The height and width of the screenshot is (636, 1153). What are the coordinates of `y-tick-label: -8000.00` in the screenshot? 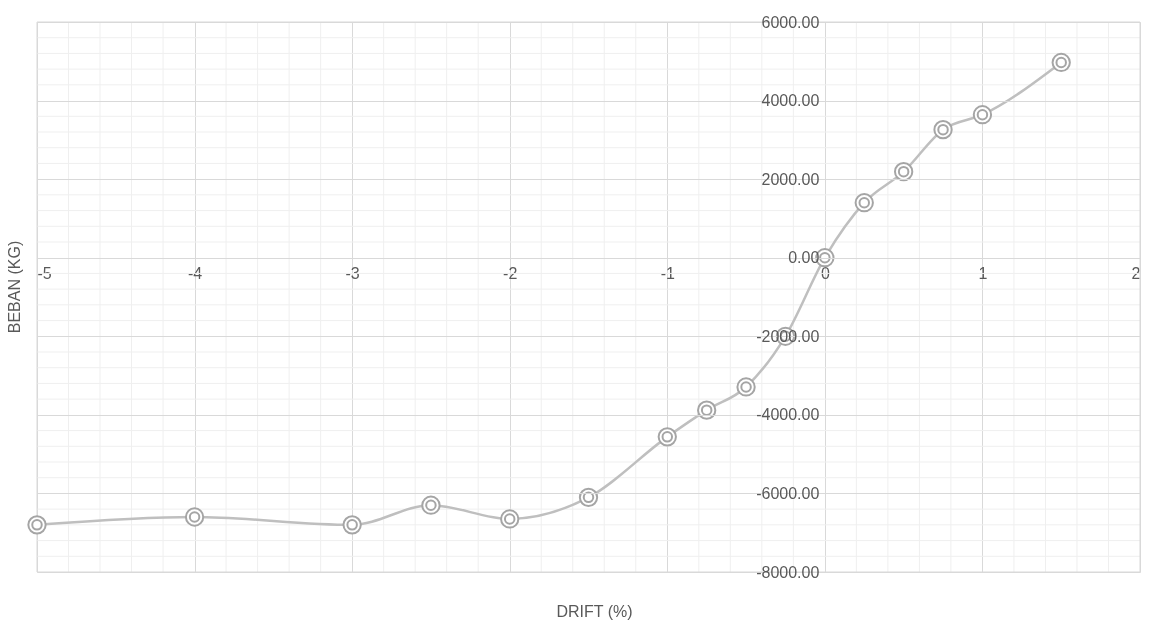 It's located at (788, 572).